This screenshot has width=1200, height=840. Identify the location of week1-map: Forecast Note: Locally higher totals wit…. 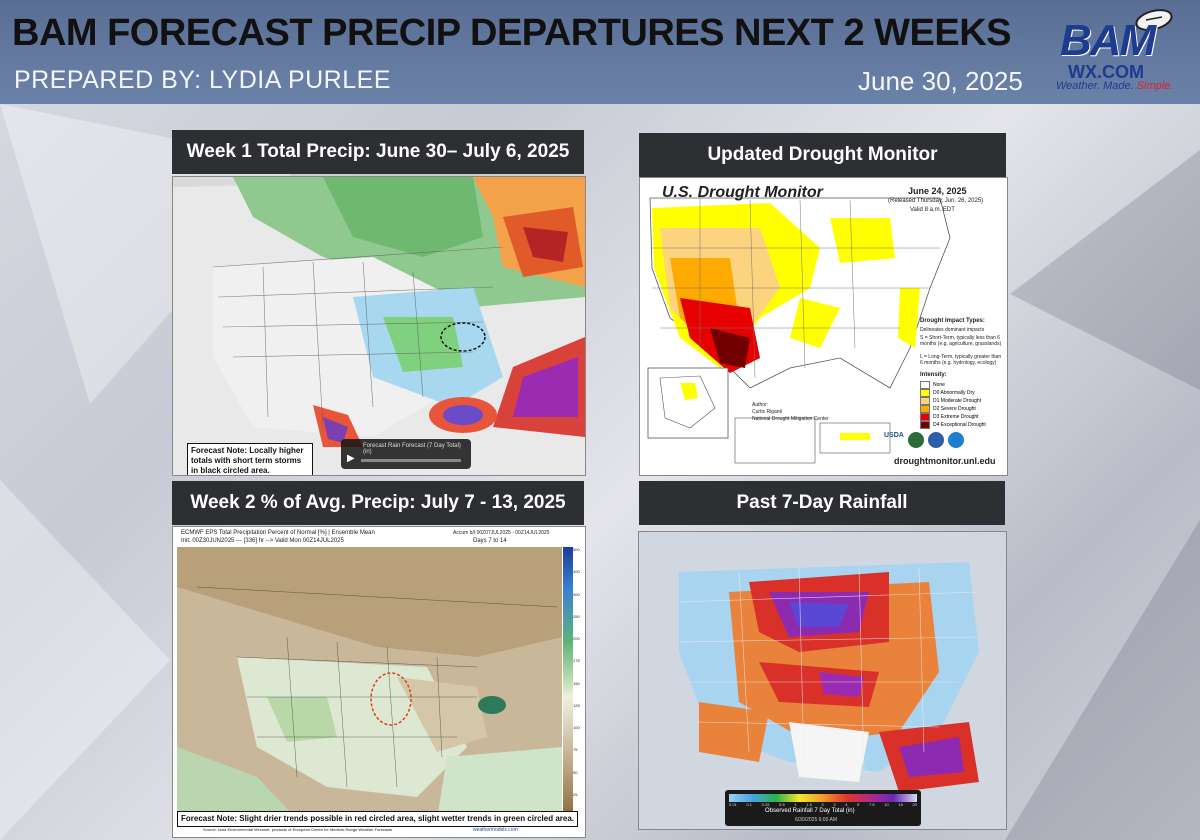
(379, 326).